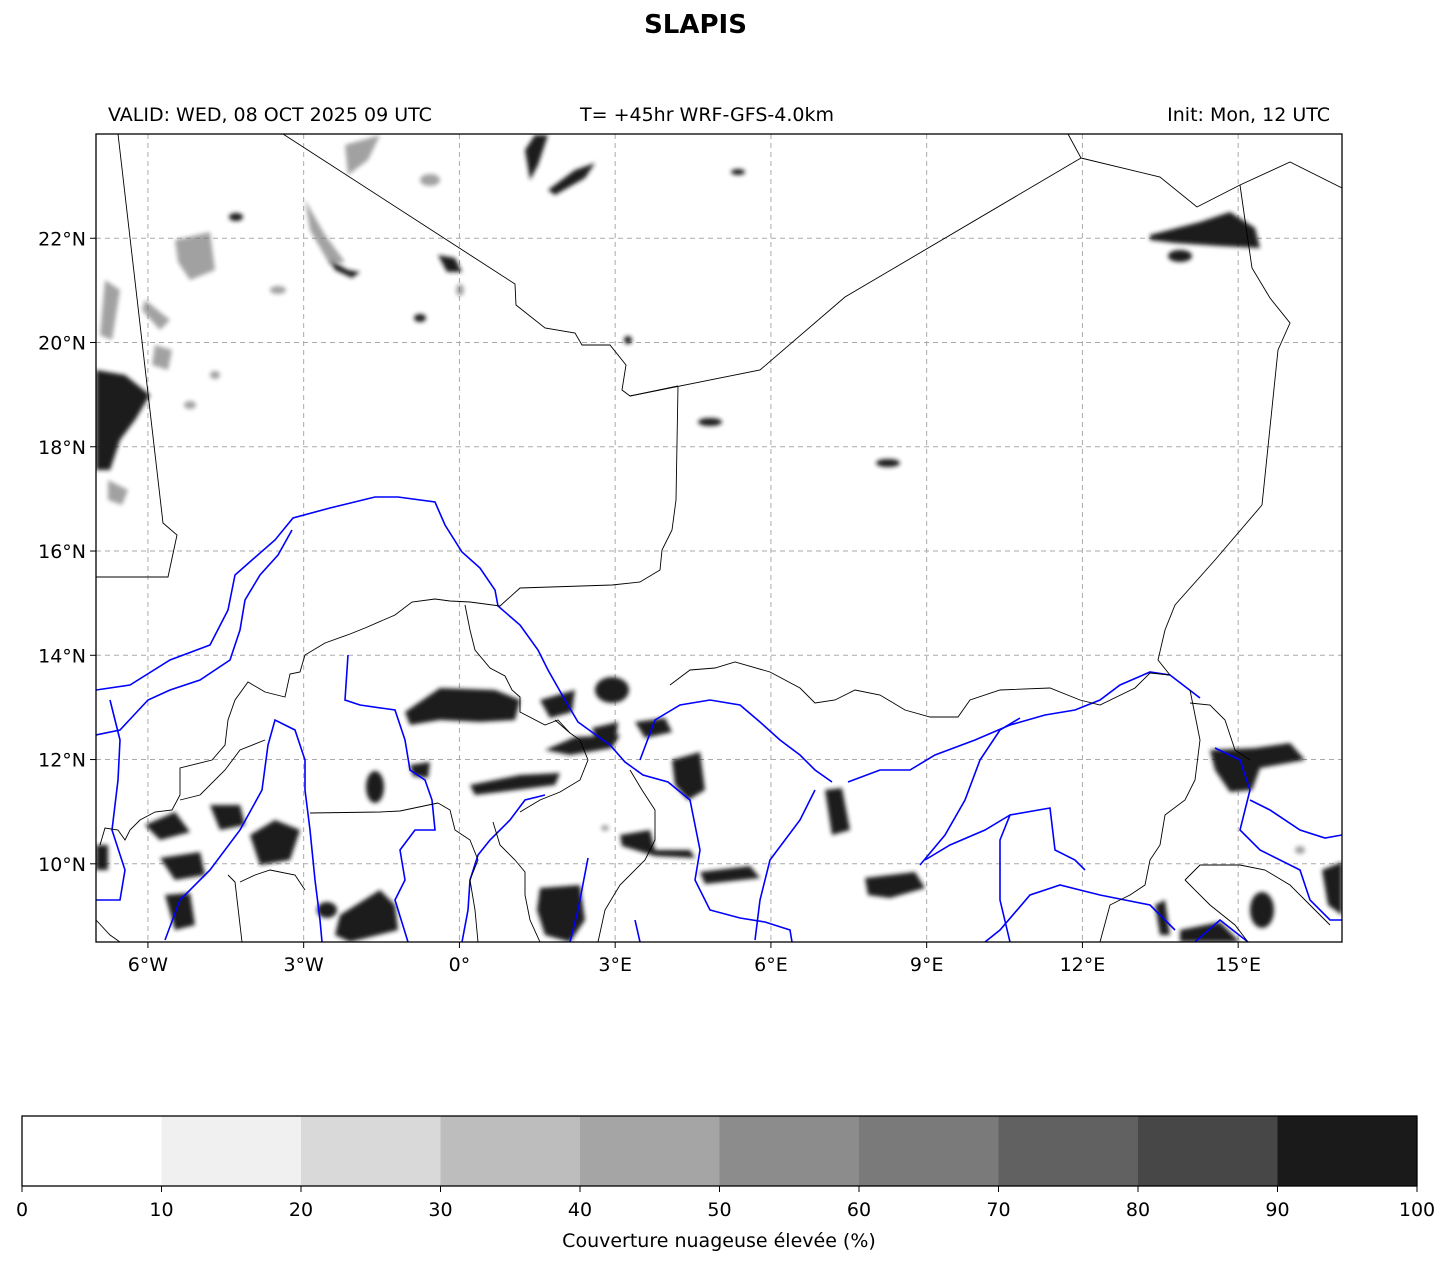 The width and height of the screenshot is (1451, 1265). I want to click on ghana-togo-border, so click(458, 872).